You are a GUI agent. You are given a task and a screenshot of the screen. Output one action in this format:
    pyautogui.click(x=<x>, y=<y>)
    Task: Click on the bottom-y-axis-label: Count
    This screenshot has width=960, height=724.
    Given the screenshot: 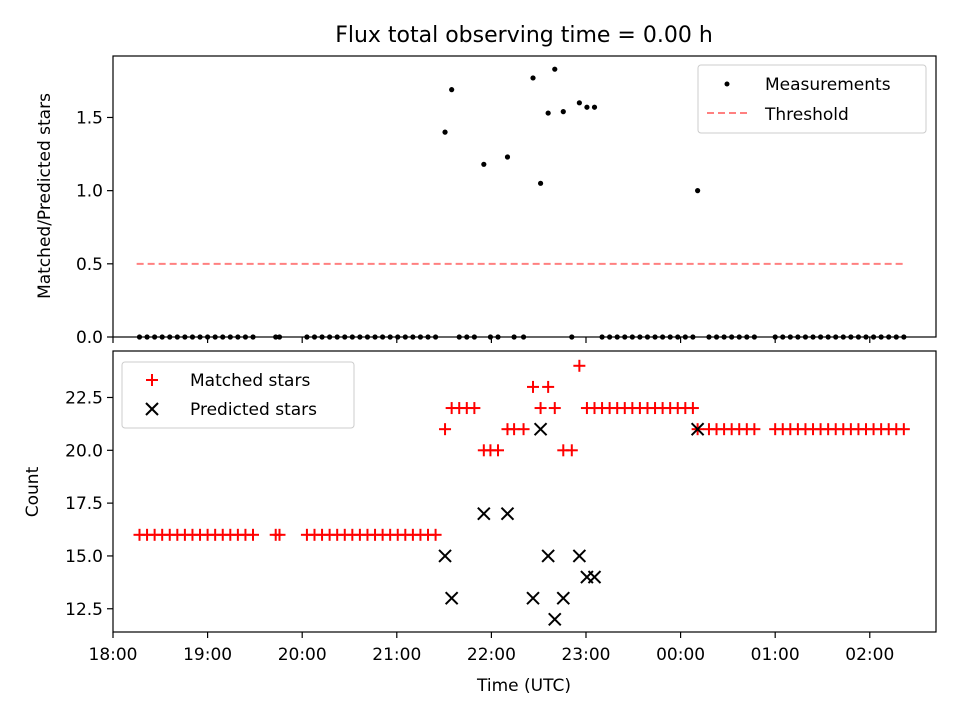 What is the action you would take?
    pyautogui.click(x=33, y=491)
    